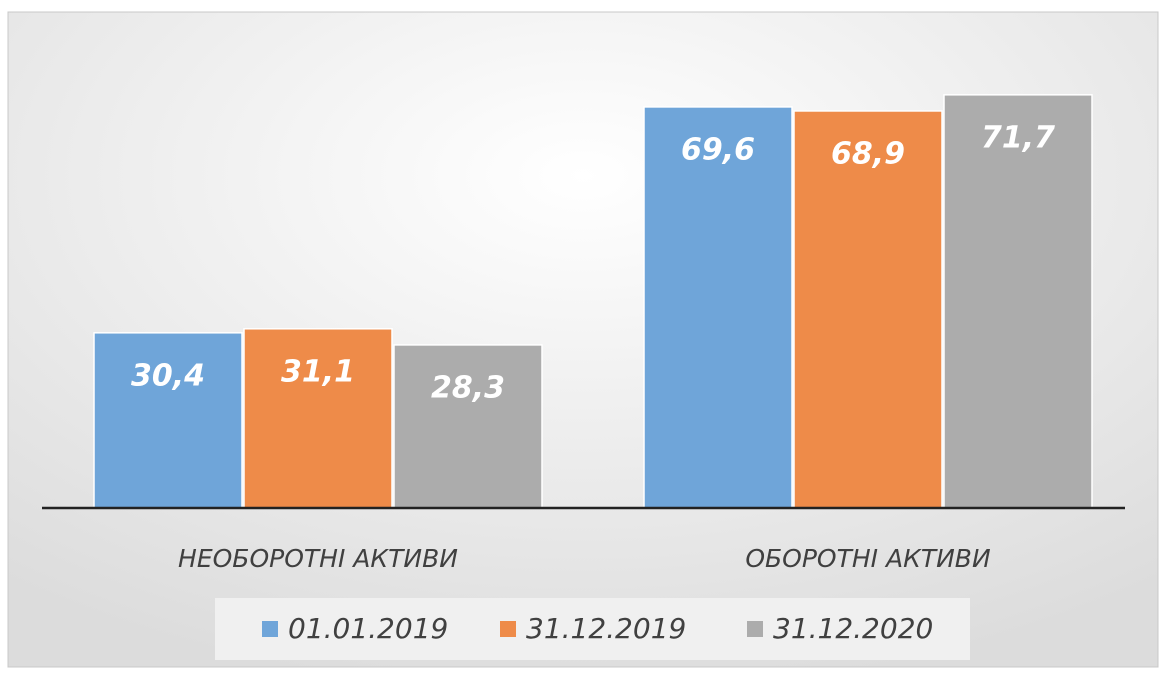  Describe the element at coordinates (718, 149) in the screenshot. I see `data-label: 69,6` at that location.